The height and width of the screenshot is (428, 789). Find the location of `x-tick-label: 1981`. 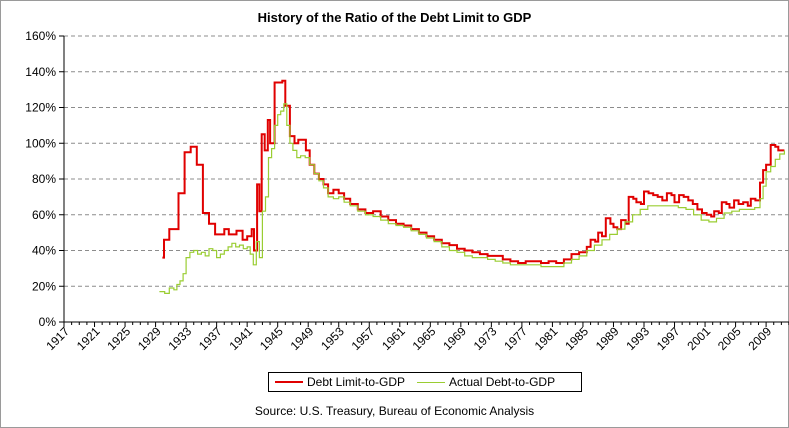

x-tick-label: 1981 is located at coordinates (546, 338).